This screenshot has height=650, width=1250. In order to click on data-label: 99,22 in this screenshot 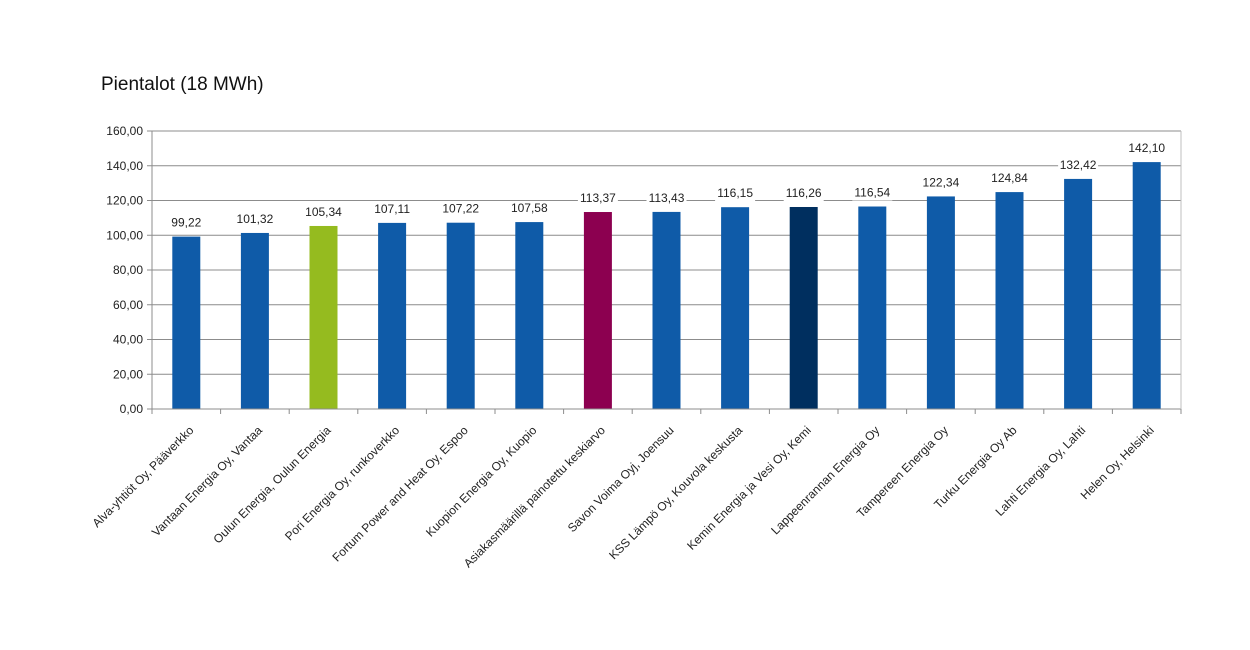, I will do `click(186, 223)`.